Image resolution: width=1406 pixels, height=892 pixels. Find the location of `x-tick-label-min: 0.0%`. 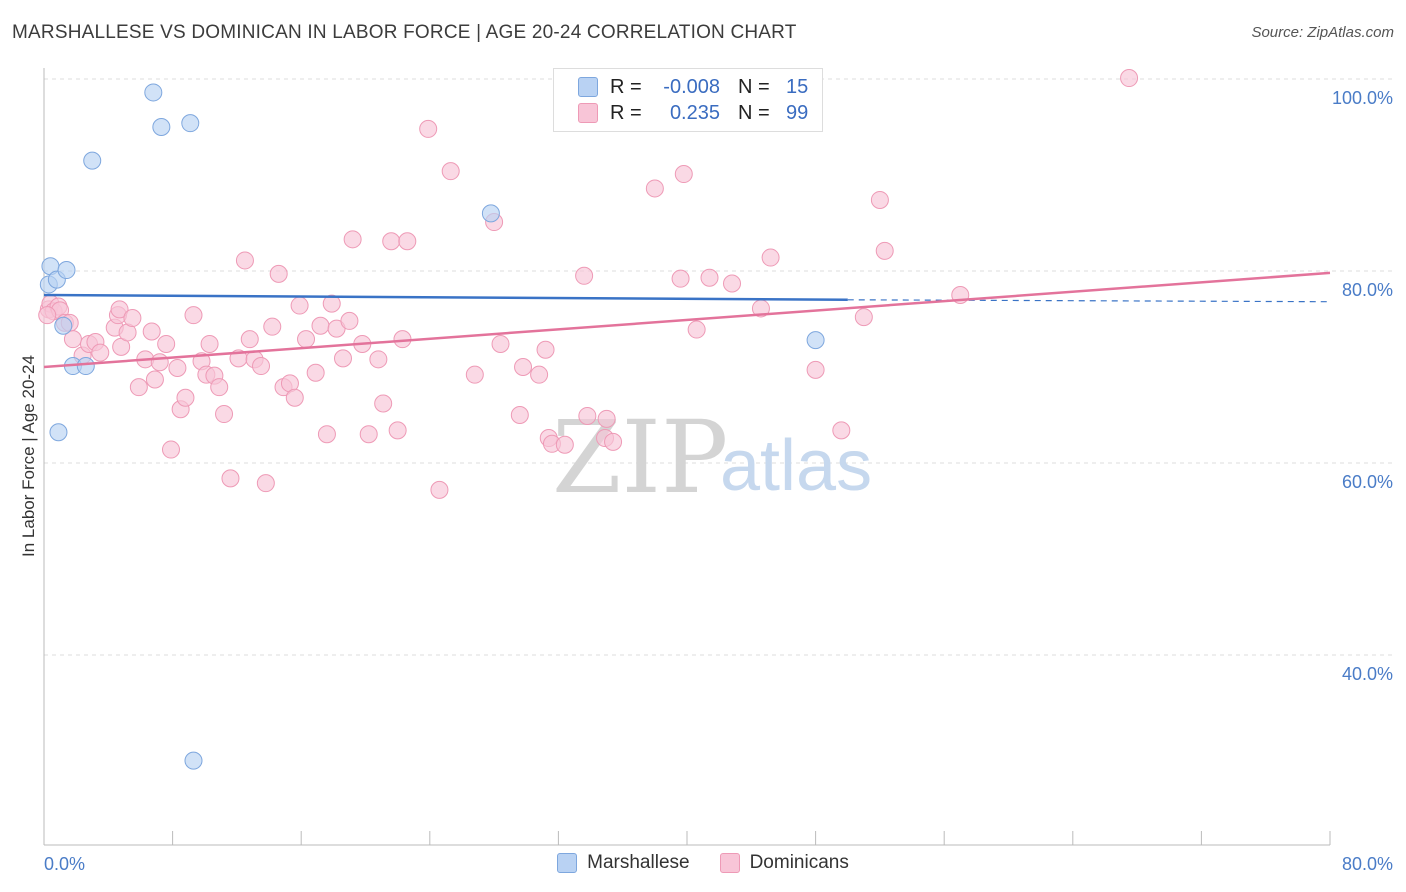

x-tick-label-min: 0.0% is located at coordinates (64, 864).